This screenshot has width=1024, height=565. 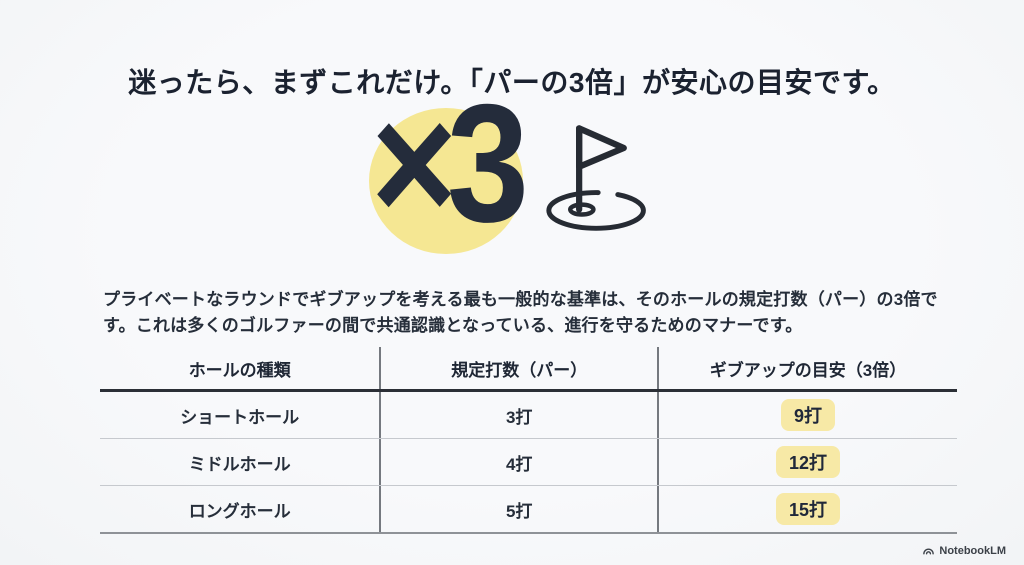 I want to click on notebooklm-watermark: NotebookLM, so click(x=964, y=550).